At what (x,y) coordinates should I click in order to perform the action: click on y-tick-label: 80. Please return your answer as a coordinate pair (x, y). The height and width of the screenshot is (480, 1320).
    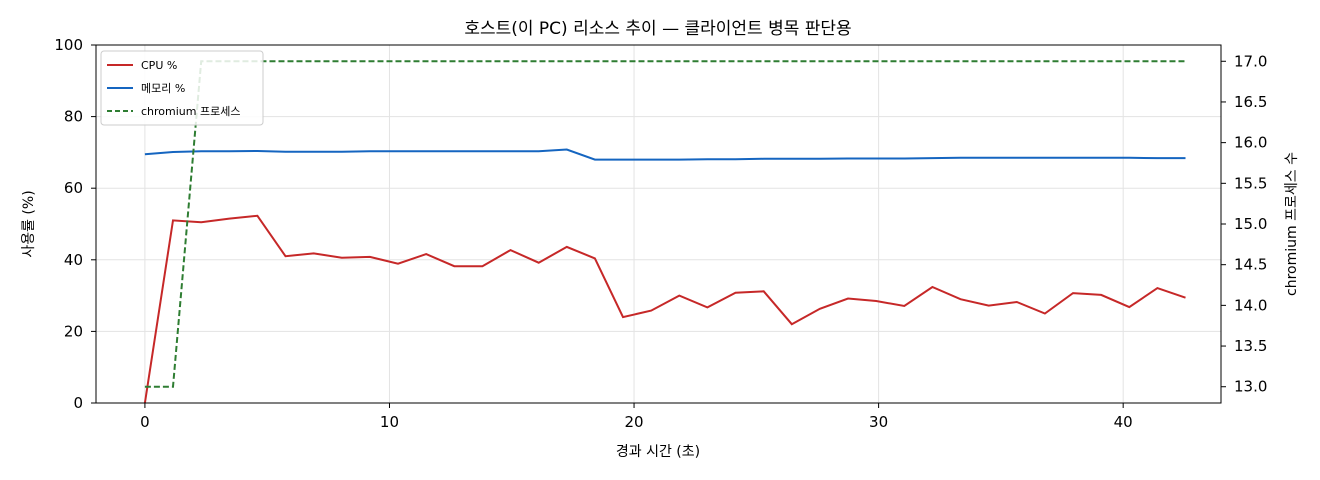
    Looking at the image, I should click on (73, 117).